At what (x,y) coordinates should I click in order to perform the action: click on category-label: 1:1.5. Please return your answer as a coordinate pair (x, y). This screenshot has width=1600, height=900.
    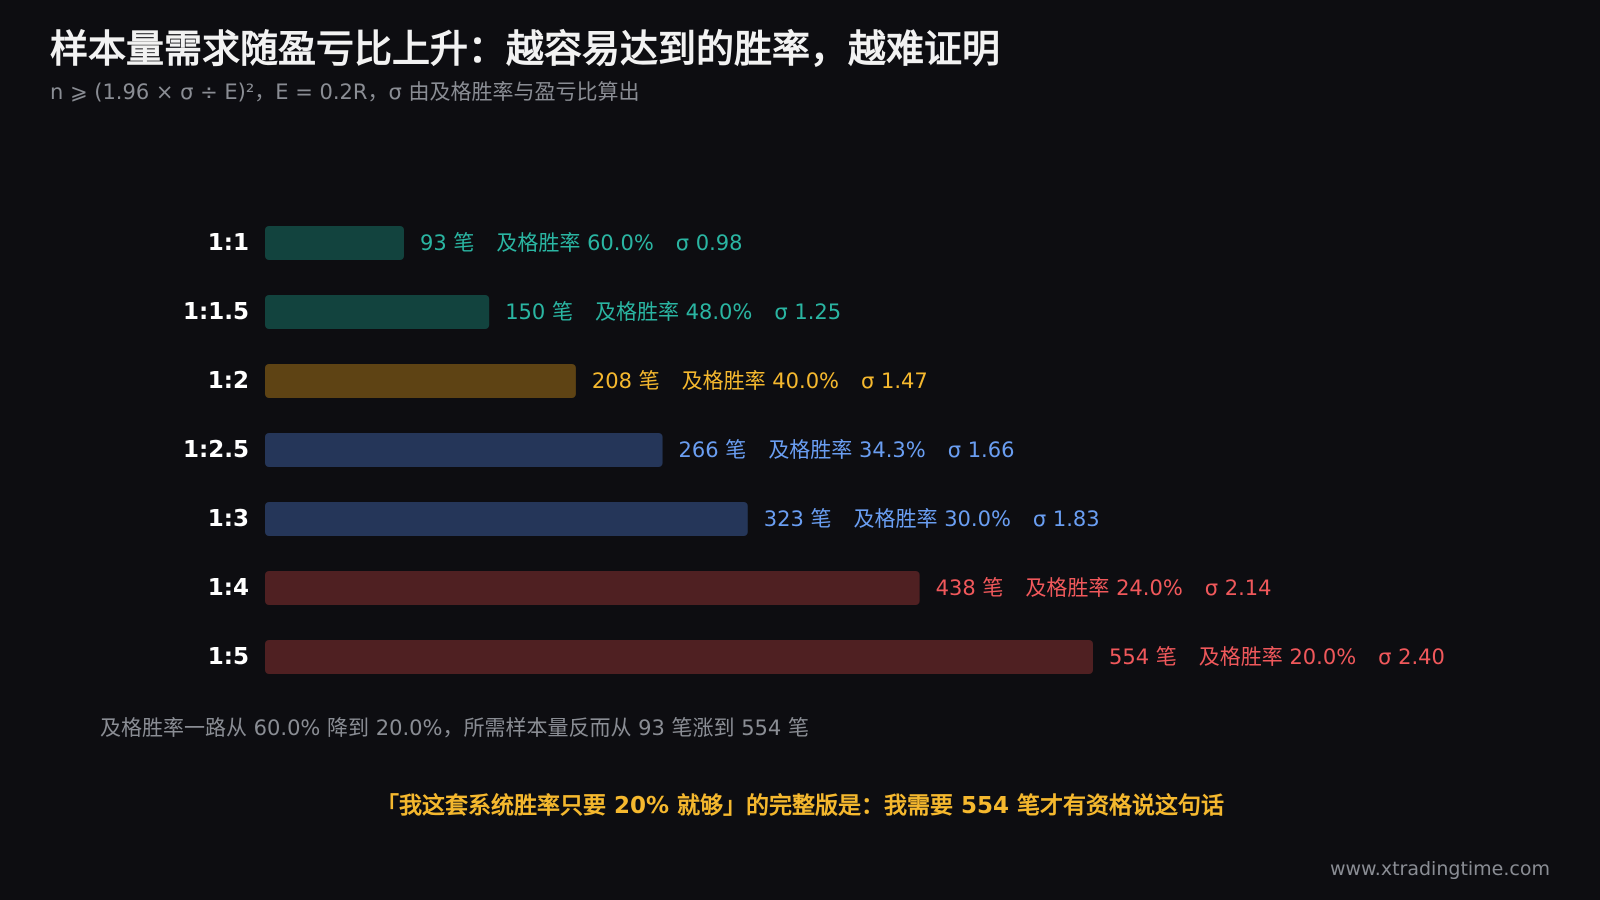
    Looking at the image, I should click on (216, 312).